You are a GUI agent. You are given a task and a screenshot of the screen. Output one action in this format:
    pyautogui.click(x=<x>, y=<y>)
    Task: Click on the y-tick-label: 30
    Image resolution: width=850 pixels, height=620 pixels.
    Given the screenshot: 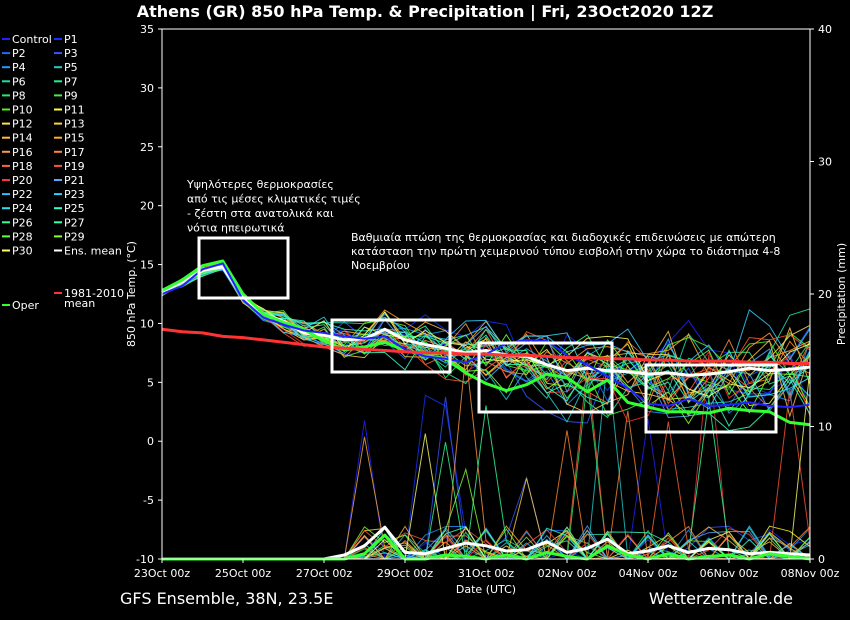 What is the action you would take?
    pyautogui.click(x=147, y=88)
    